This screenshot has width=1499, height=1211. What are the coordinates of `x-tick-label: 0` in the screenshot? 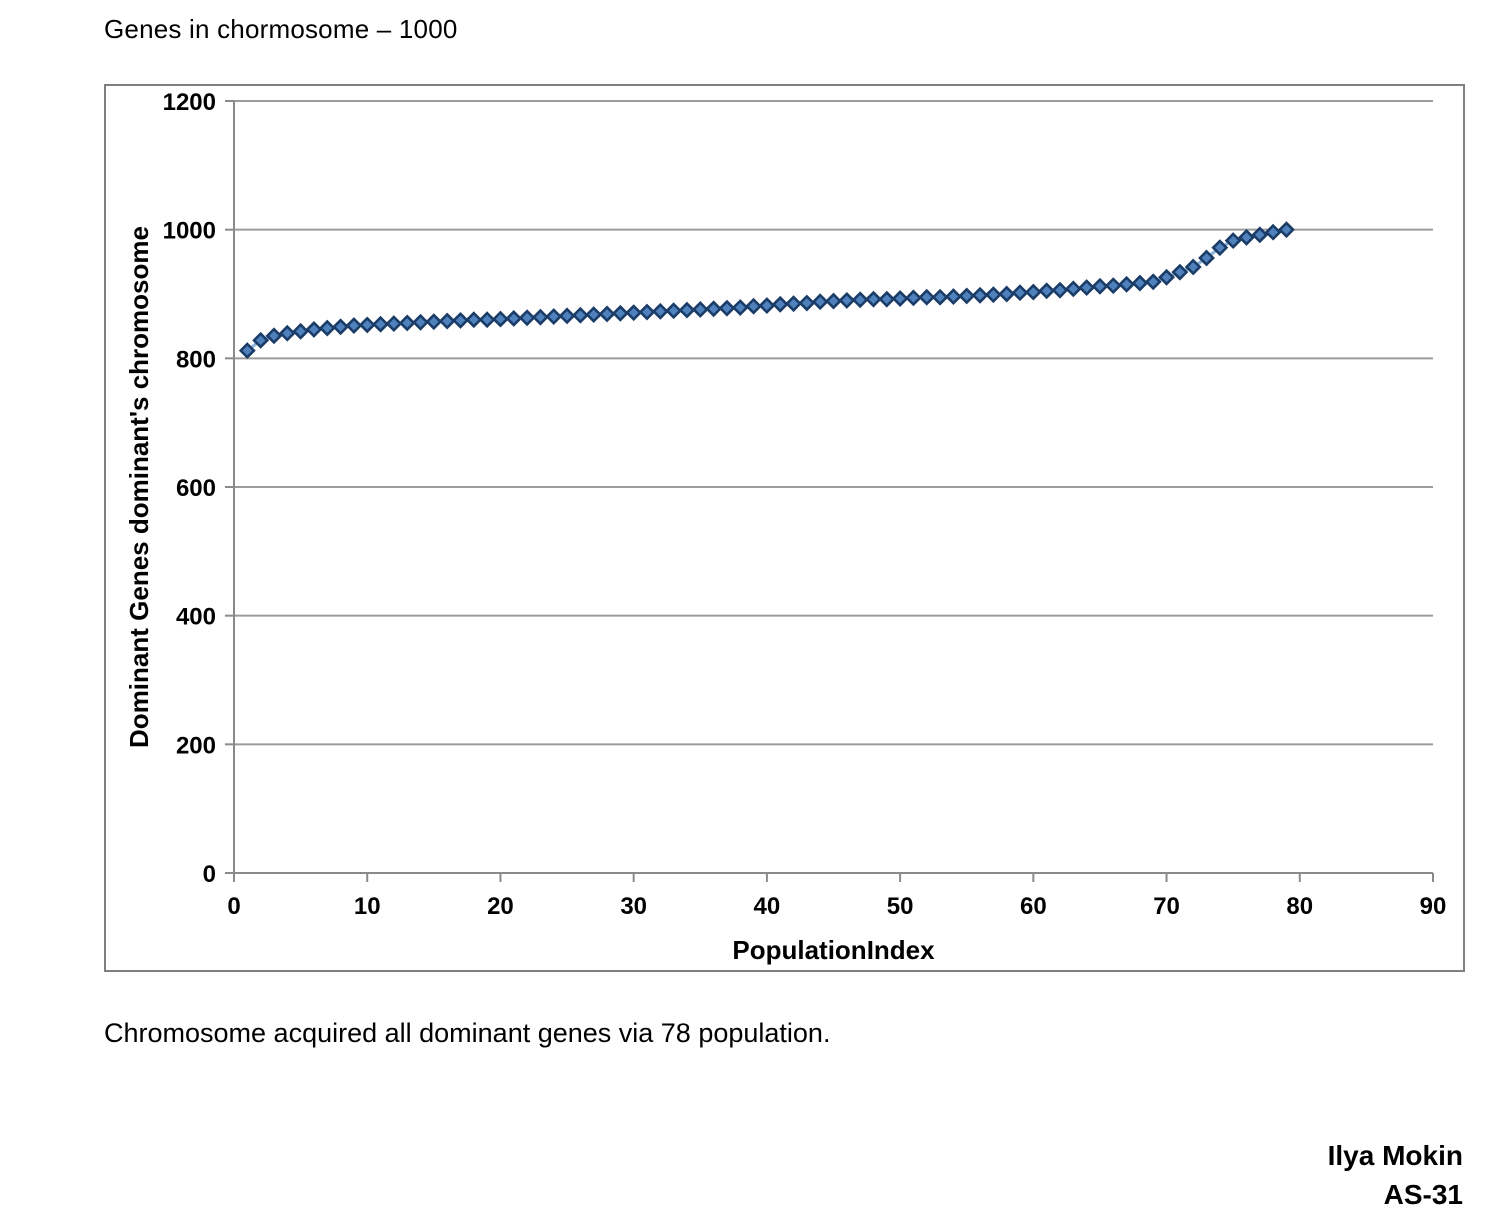 It's located at (233, 906).